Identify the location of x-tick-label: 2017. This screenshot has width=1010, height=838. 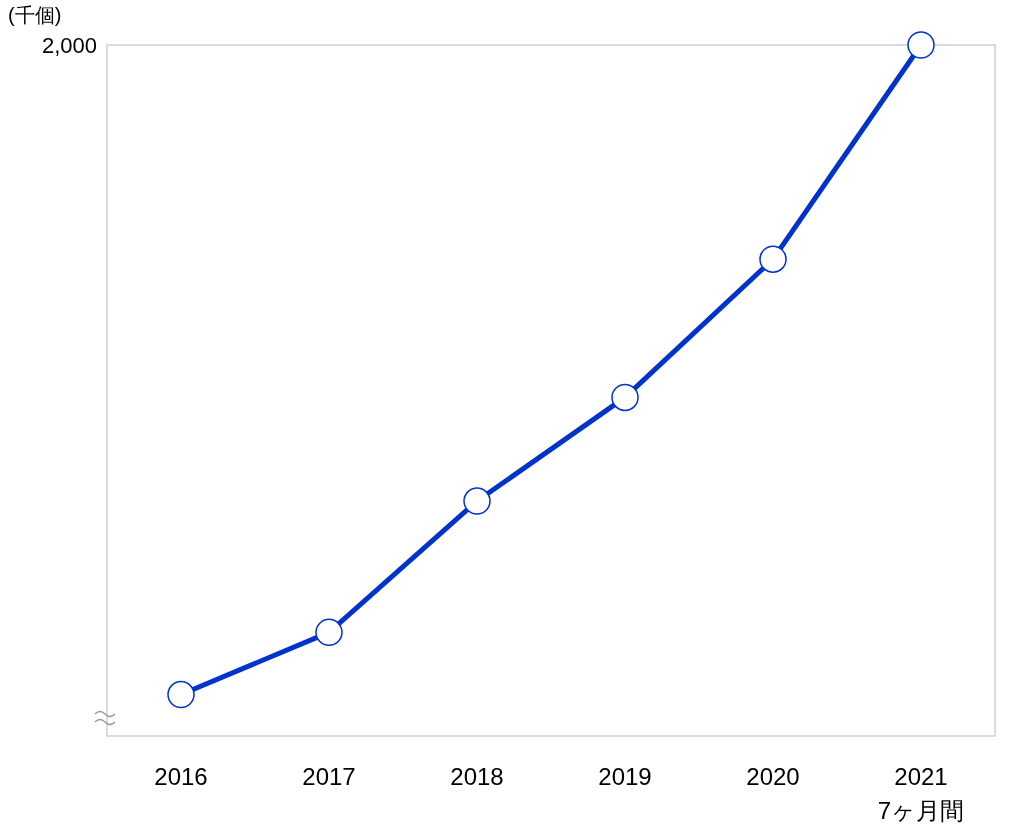
(329, 776).